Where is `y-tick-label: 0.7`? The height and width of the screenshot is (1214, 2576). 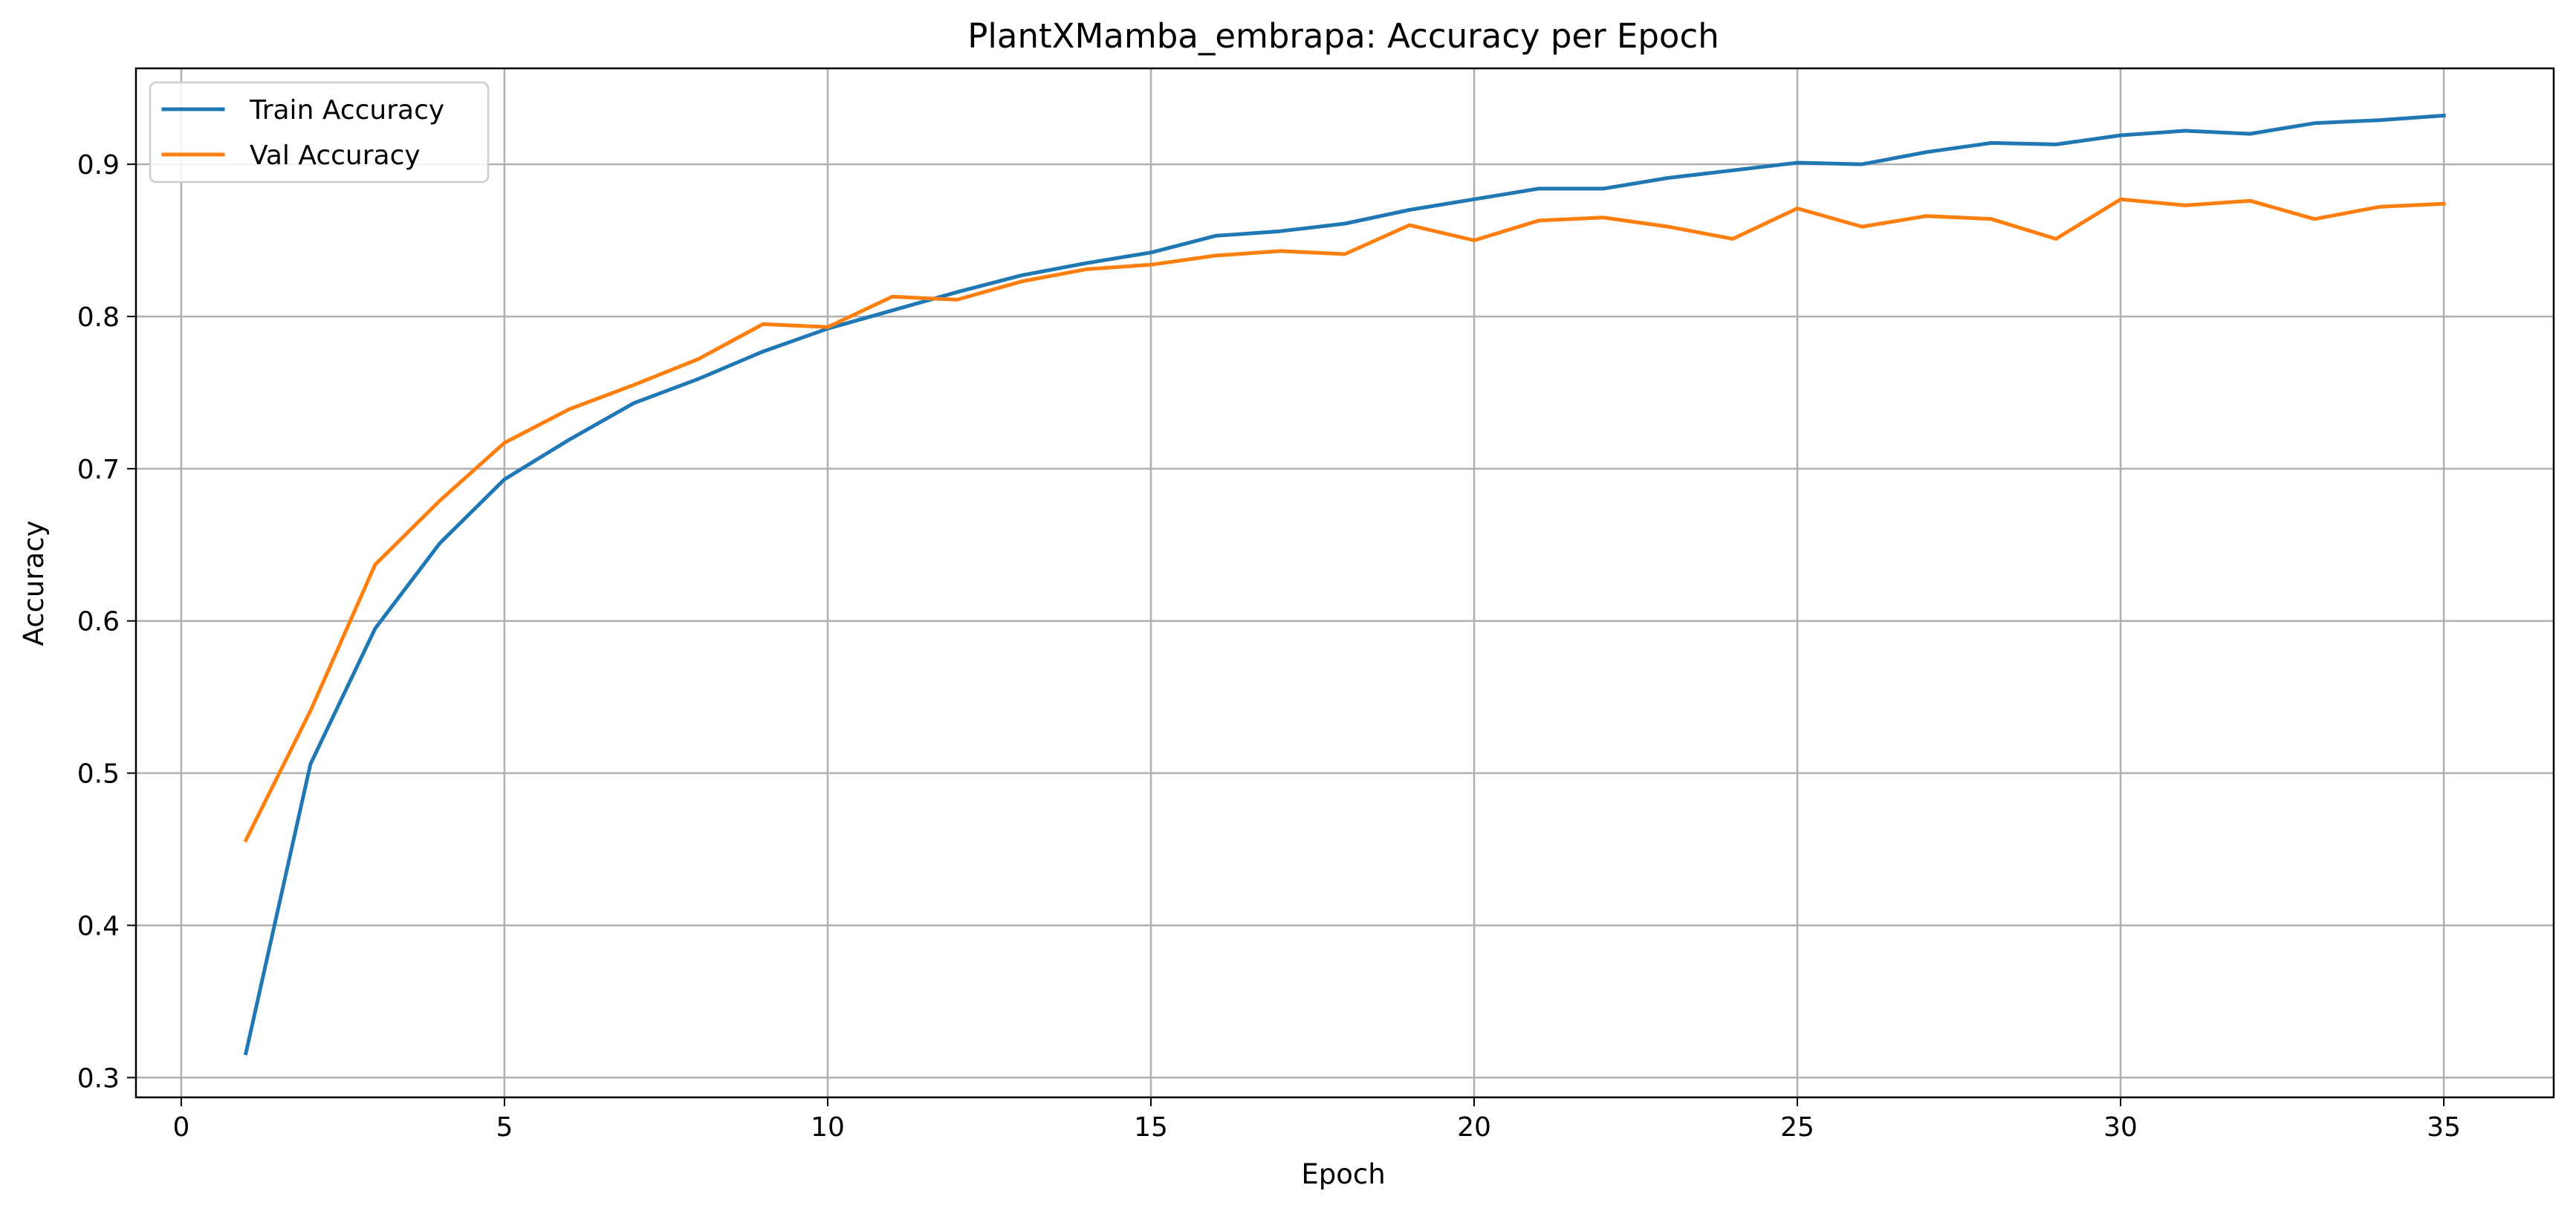
y-tick-label: 0.7 is located at coordinates (98, 470).